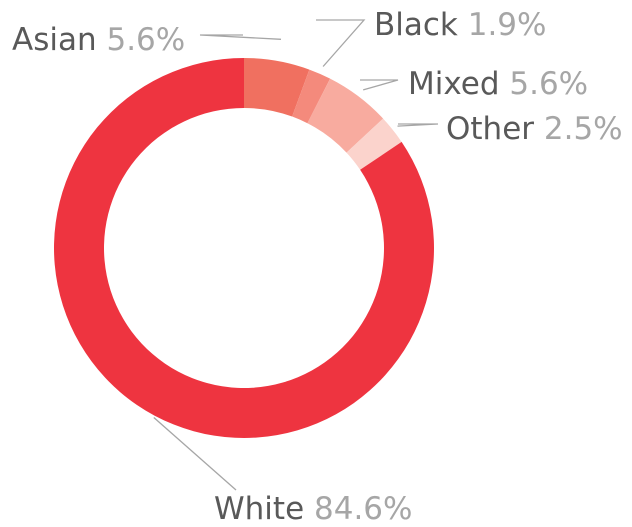  Describe the element at coordinates (379, 85) in the screenshot. I see `leader-line-mixed` at that location.